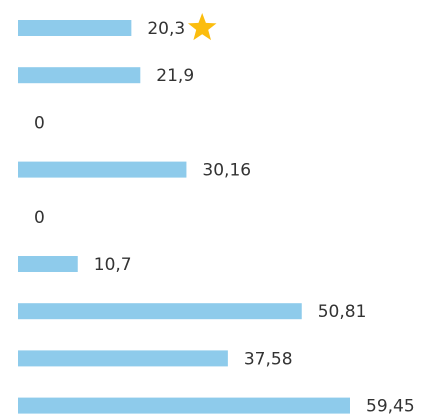 This screenshot has width=425, height=419. What do you see at coordinates (175, 76) in the screenshot?
I see `value-label: 21,9` at bounding box center [175, 76].